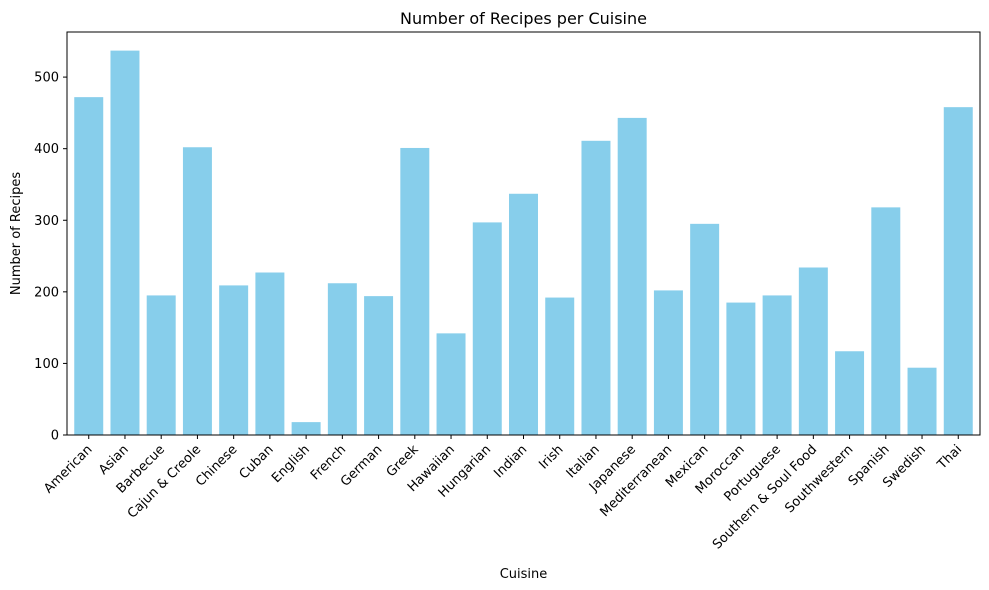 The image size is (989, 590). I want to click on bar-hungarian, so click(487, 328).